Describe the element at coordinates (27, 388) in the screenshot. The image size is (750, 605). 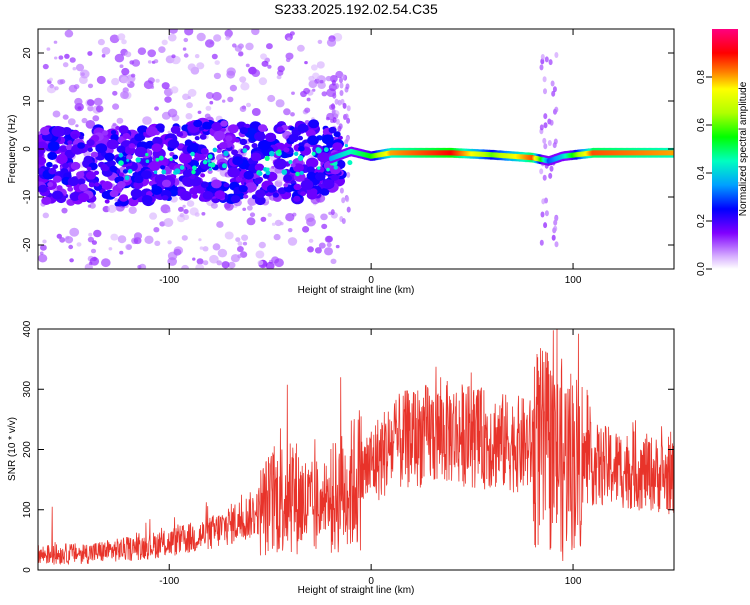
I see `y-tick-label: 300` at that location.